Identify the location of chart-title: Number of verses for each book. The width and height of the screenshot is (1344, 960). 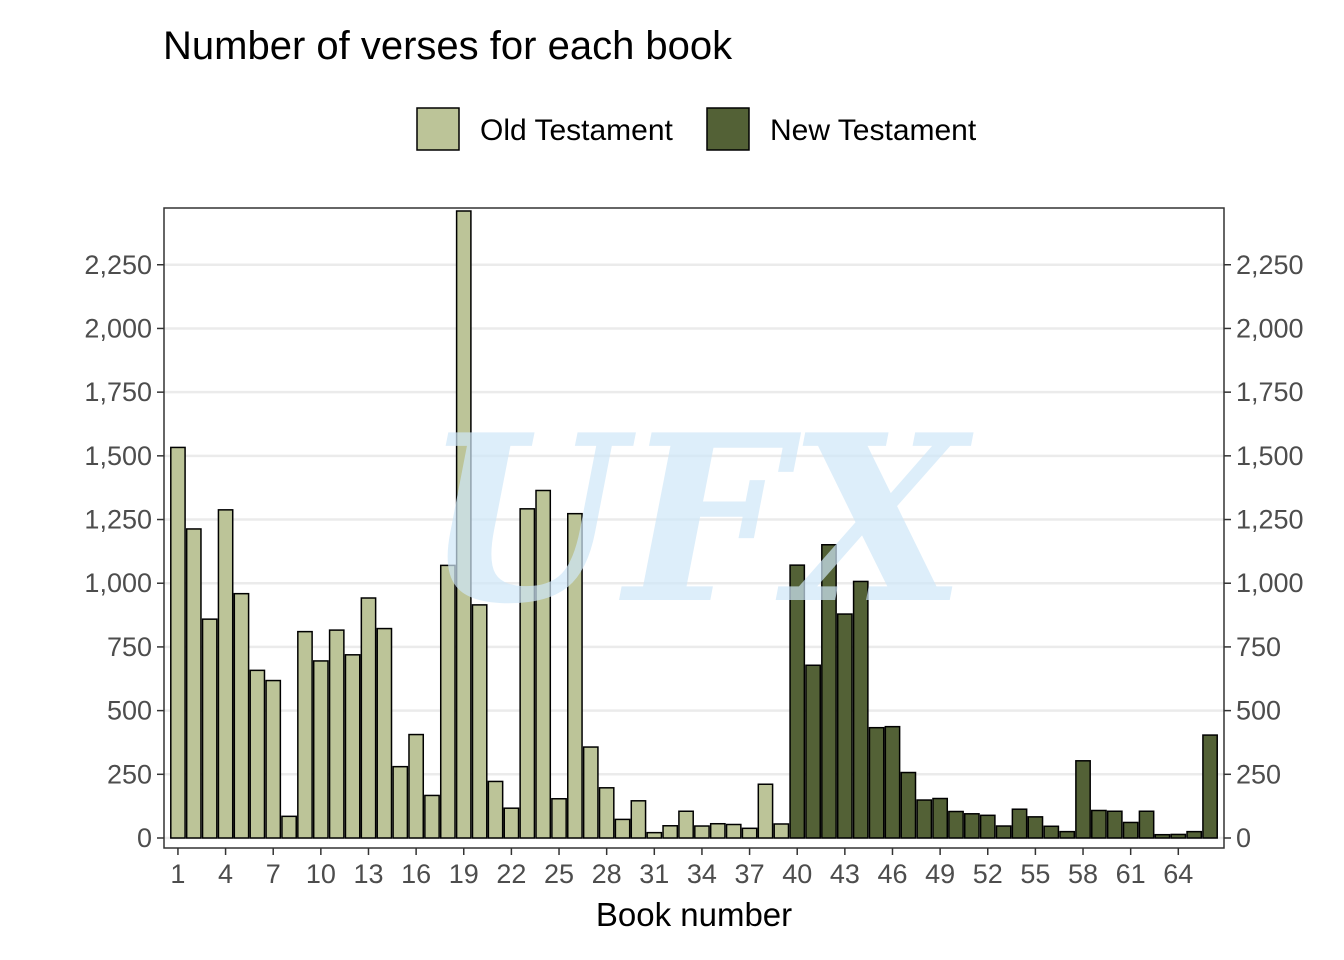
(448, 46).